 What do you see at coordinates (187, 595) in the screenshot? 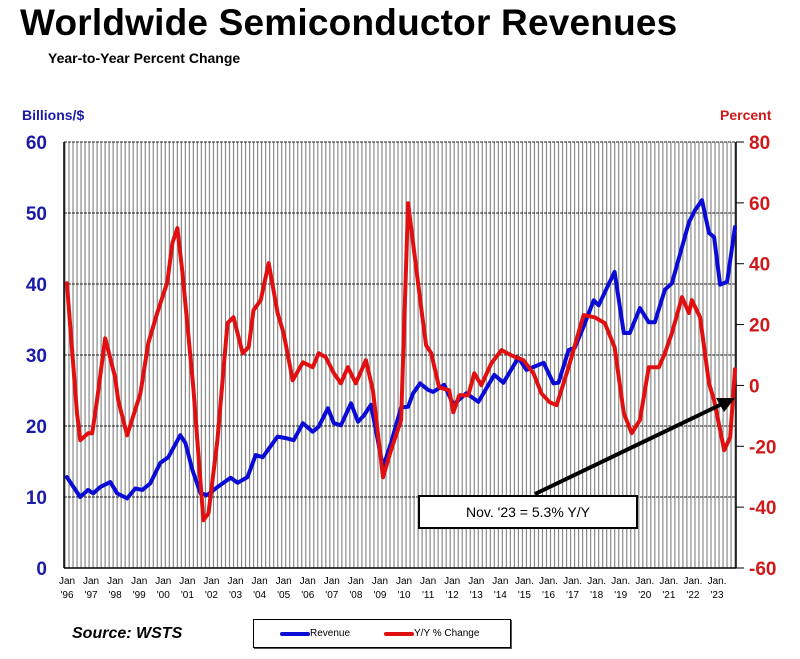
I see `x-tick-label-year: '01` at bounding box center [187, 595].